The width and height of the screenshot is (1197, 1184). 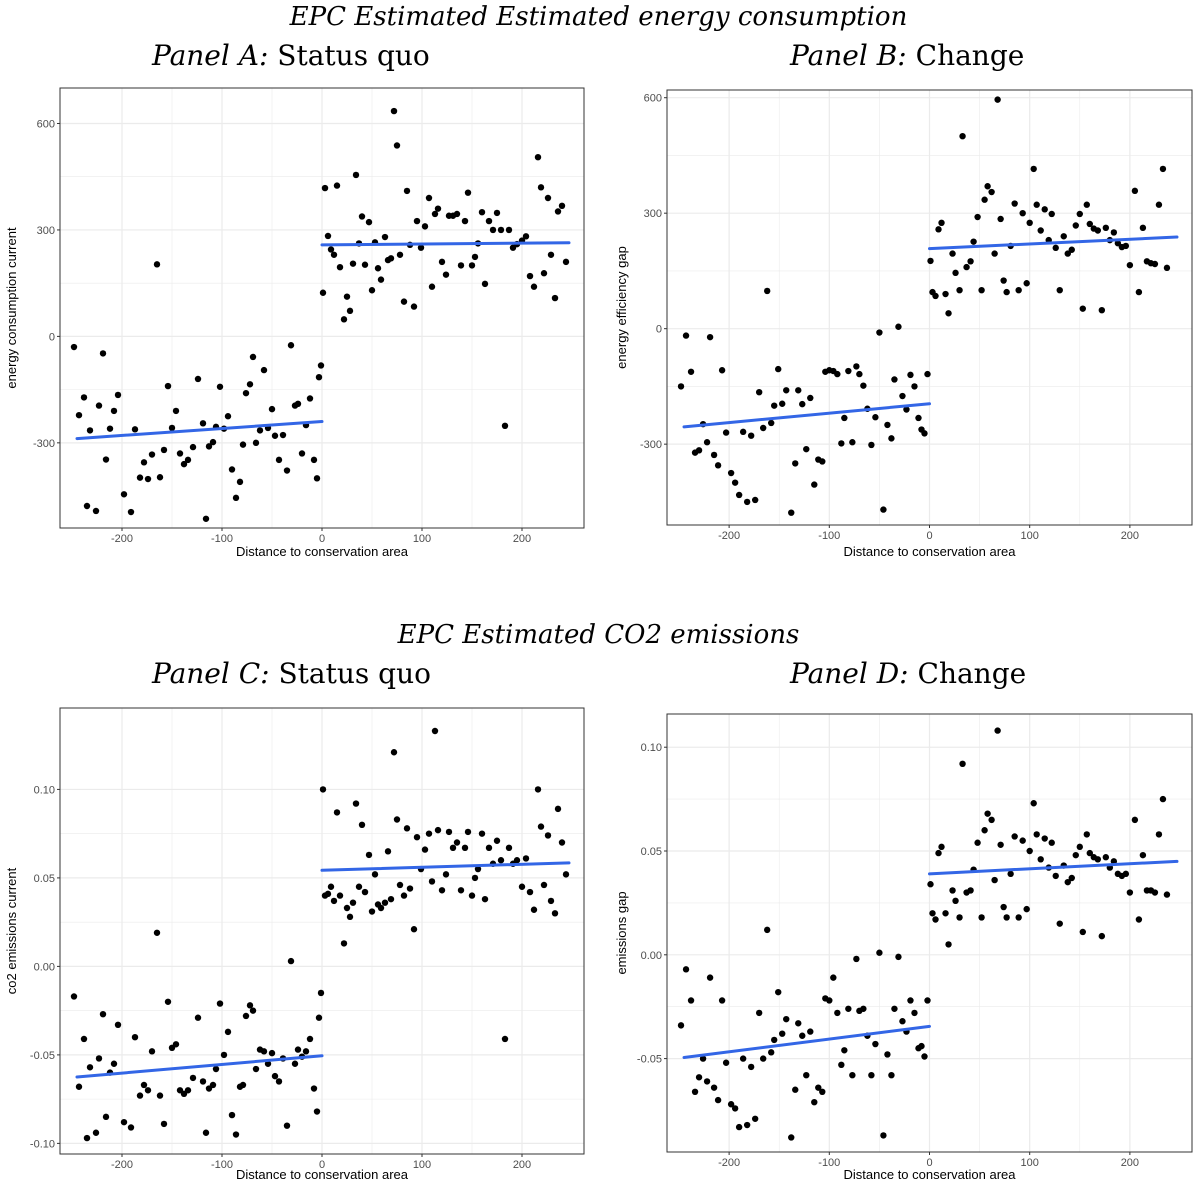 What do you see at coordinates (659, 330) in the screenshot?
I see `y-tick-label: 0` at bounding box center [659, 330].